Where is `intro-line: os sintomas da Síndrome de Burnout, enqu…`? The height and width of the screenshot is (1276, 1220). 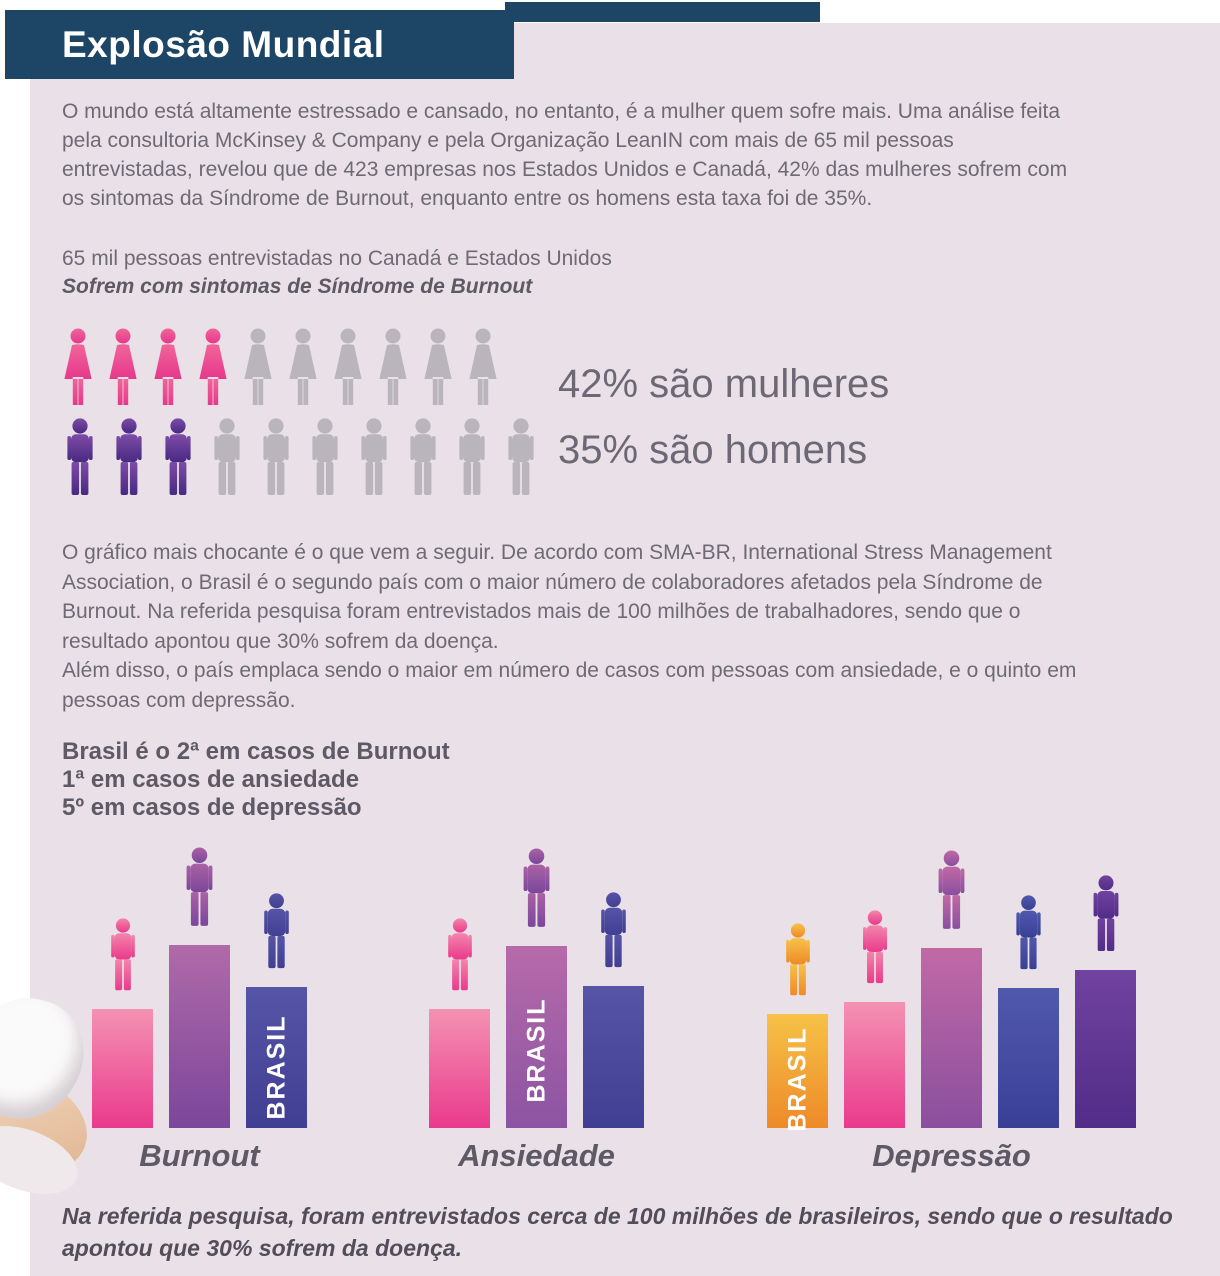
intro-line: os sintomas da Síndrome de Burnout, enqu… is located at coordinates (467, 198).